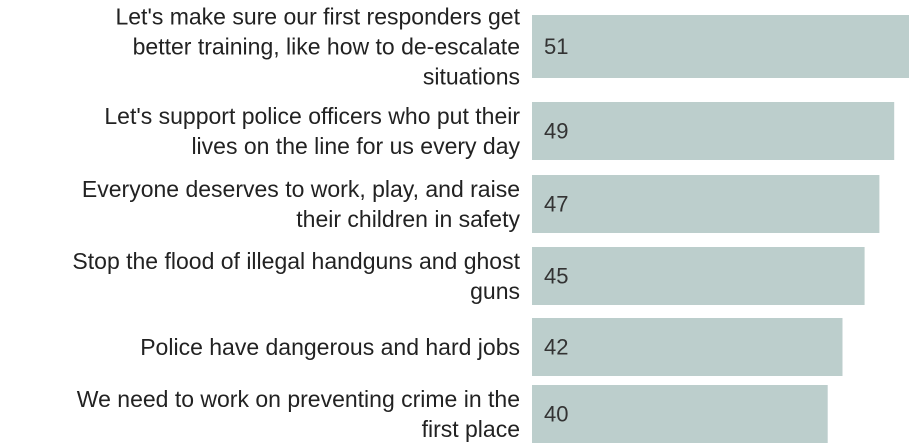 This screenshot has width=918, height=447. What do you see at coordinates (355, 146) in the screenshot?
I see `category-label-line: lives on the line for us every day` at bounding box center [355, 146].